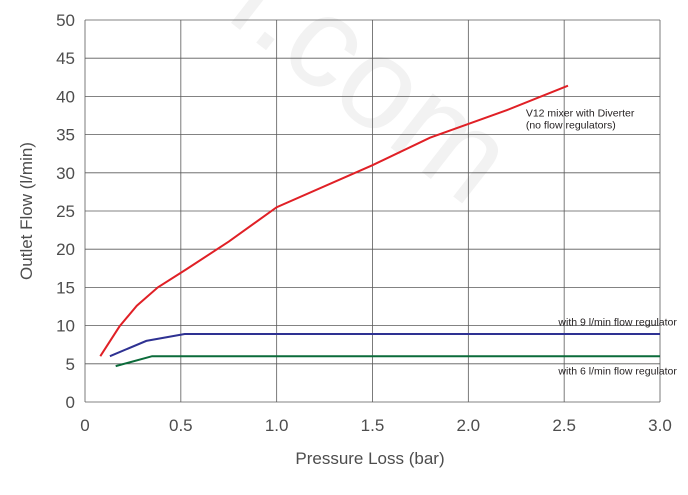  I want to click on y-tick-label: 40, so click(65, 96).